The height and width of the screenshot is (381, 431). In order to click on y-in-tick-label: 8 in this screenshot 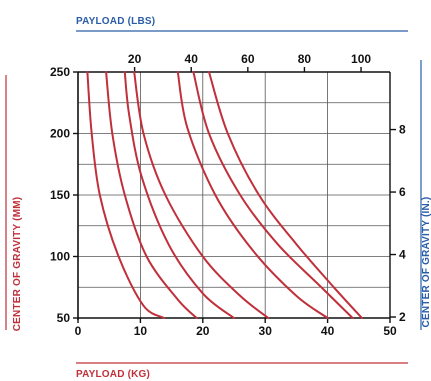, I will do `click(402, 130)`.